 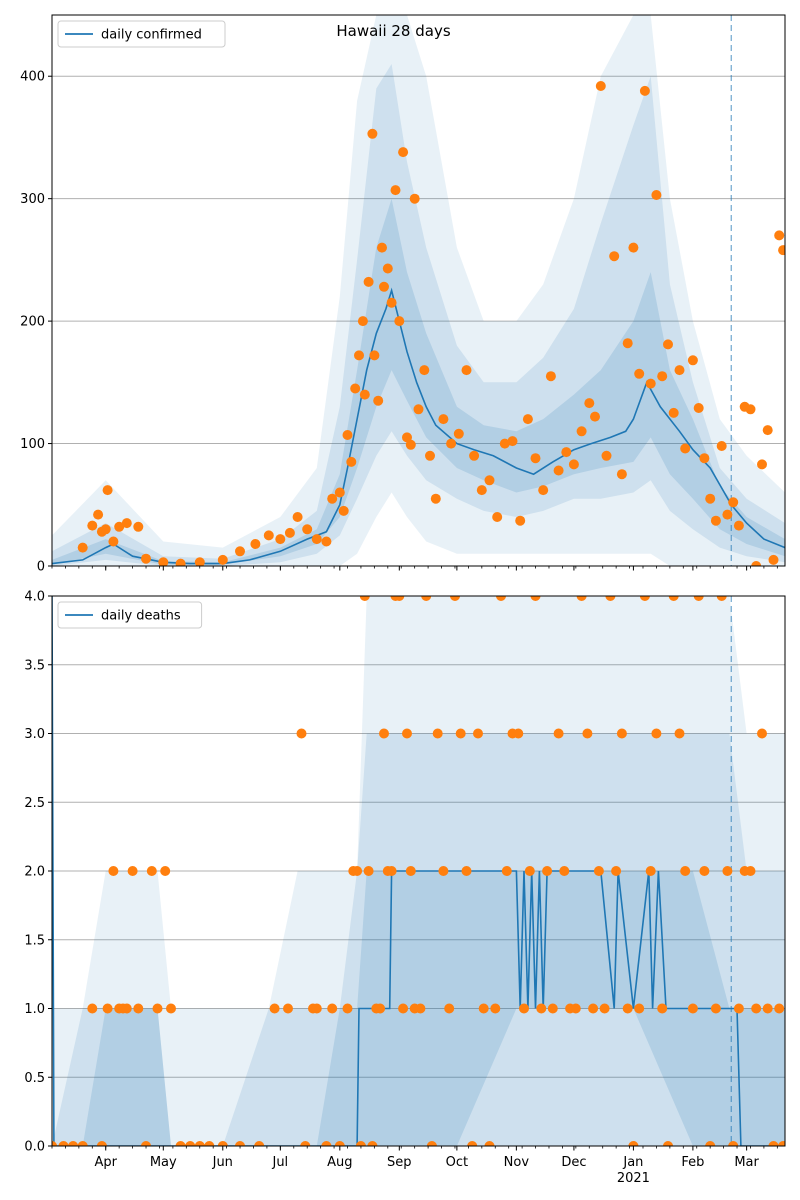 What do you see at coordinates (32, 322) in the screenshot?
I see `y-tick-label: 200` at bounding box center [32, 322].